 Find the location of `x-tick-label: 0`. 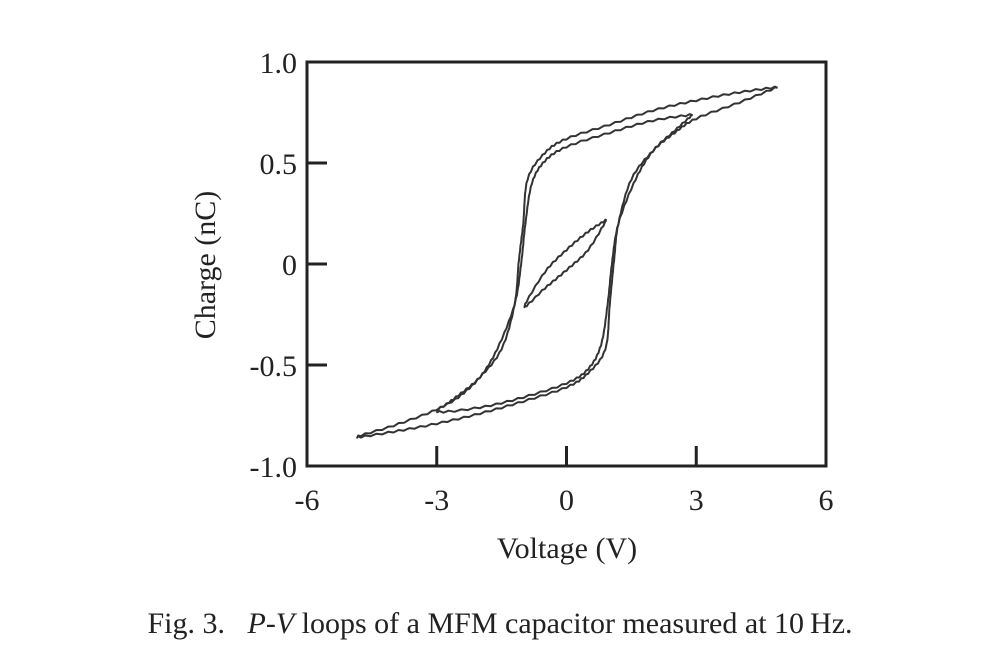

x-tick-label: 0 is located at coordinates (566, 500).